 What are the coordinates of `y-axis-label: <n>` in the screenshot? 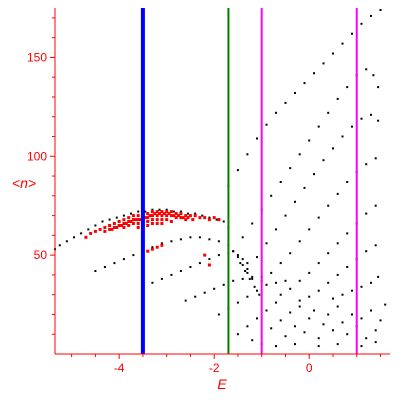 It's located at (24, 183).